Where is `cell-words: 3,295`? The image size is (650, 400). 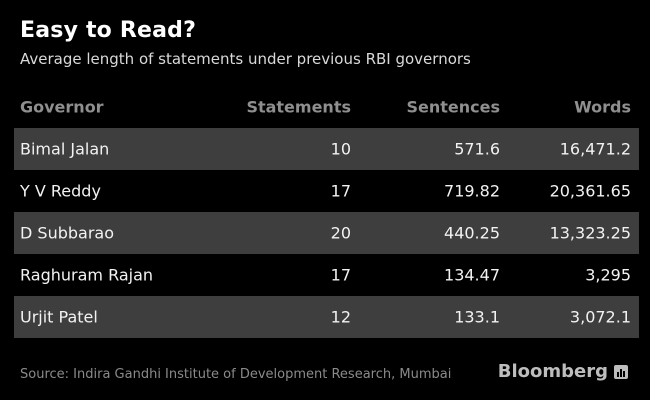
cell-words: 3,295 is located at coordinates (608, 275).